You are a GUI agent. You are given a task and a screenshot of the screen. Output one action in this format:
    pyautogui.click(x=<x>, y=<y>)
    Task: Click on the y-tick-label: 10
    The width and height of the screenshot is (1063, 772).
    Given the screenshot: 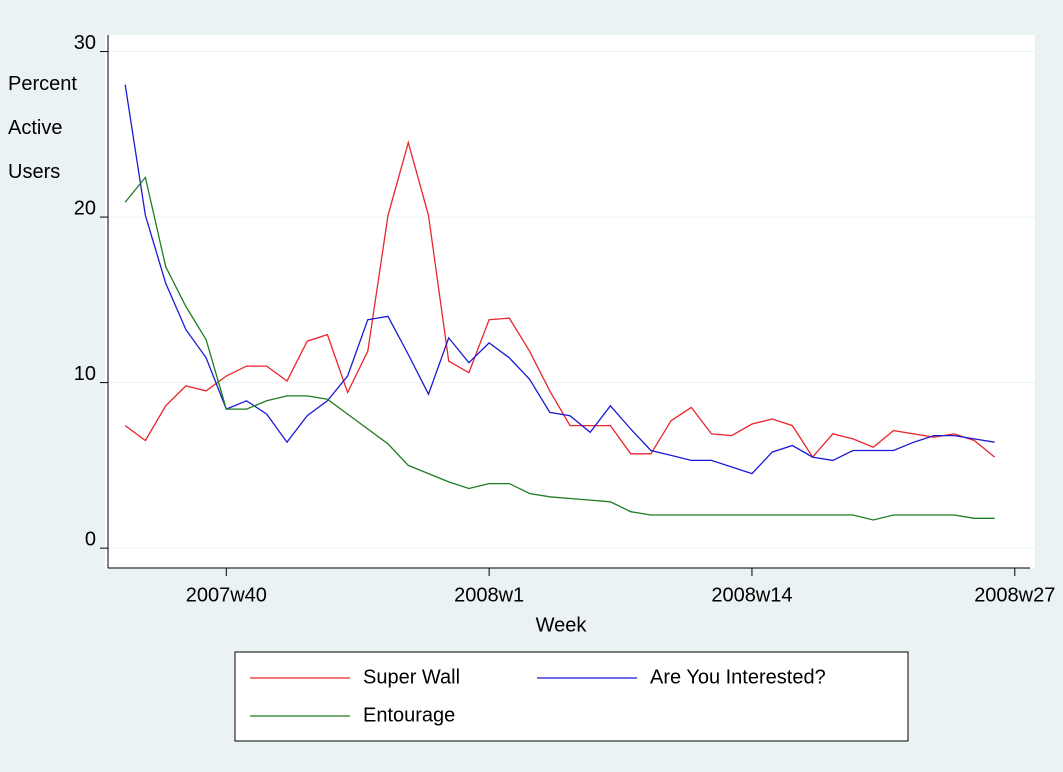 What is the action you would take?
    pyautogui.click(x=85, y=374)
    